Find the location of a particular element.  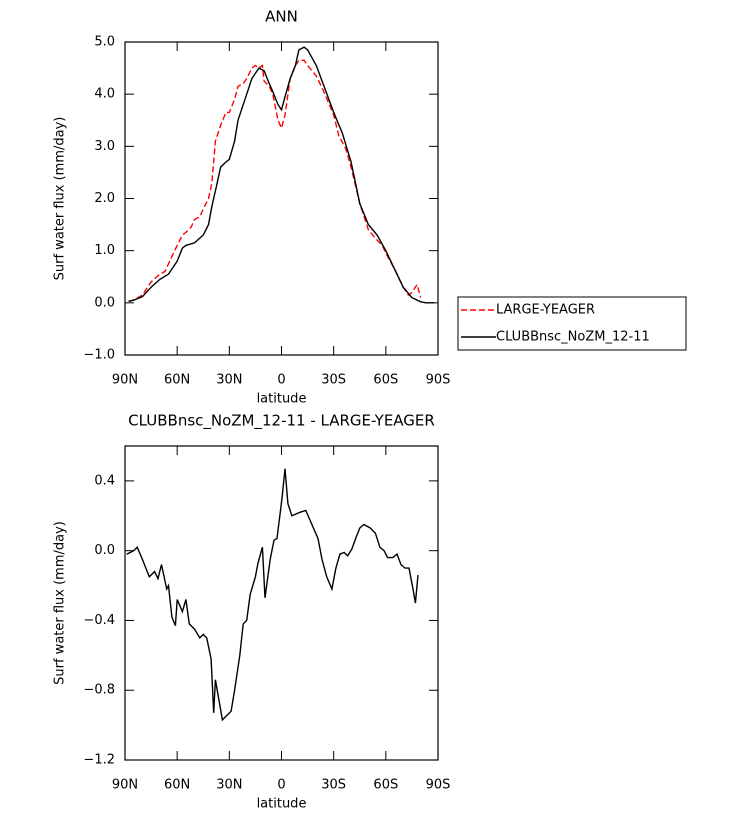

legend: LARGE-YEAGER CLUBBnsc_NoZM_12-11 is located at coordinates (572, 323).